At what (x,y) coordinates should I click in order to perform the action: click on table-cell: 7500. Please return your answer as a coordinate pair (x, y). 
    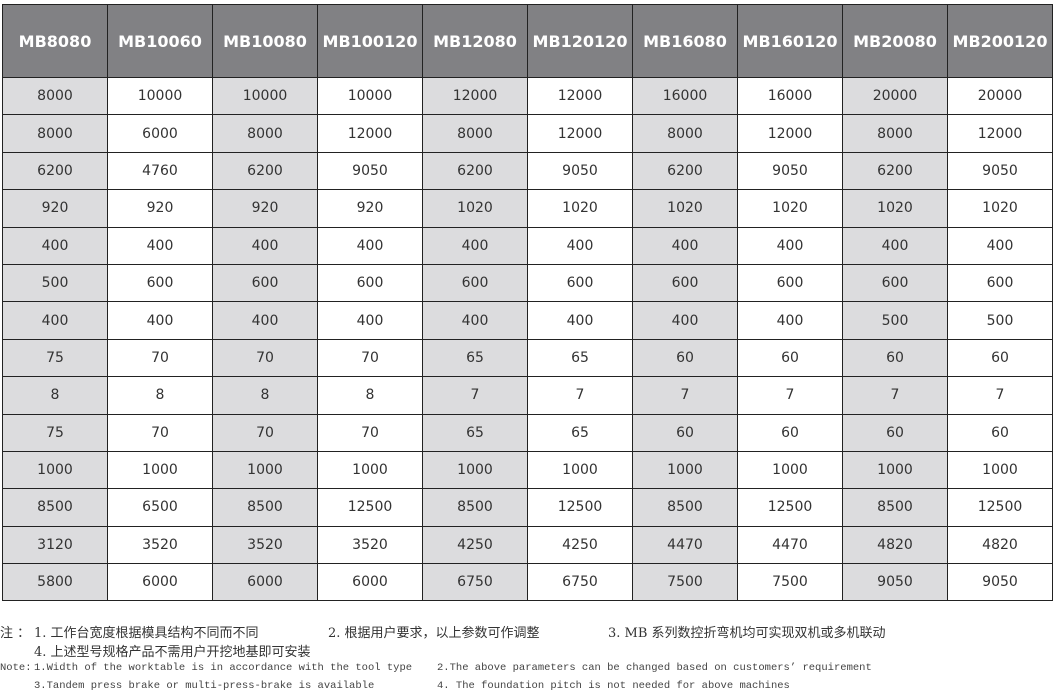
    Looking at the image, I should click on (685, 582).